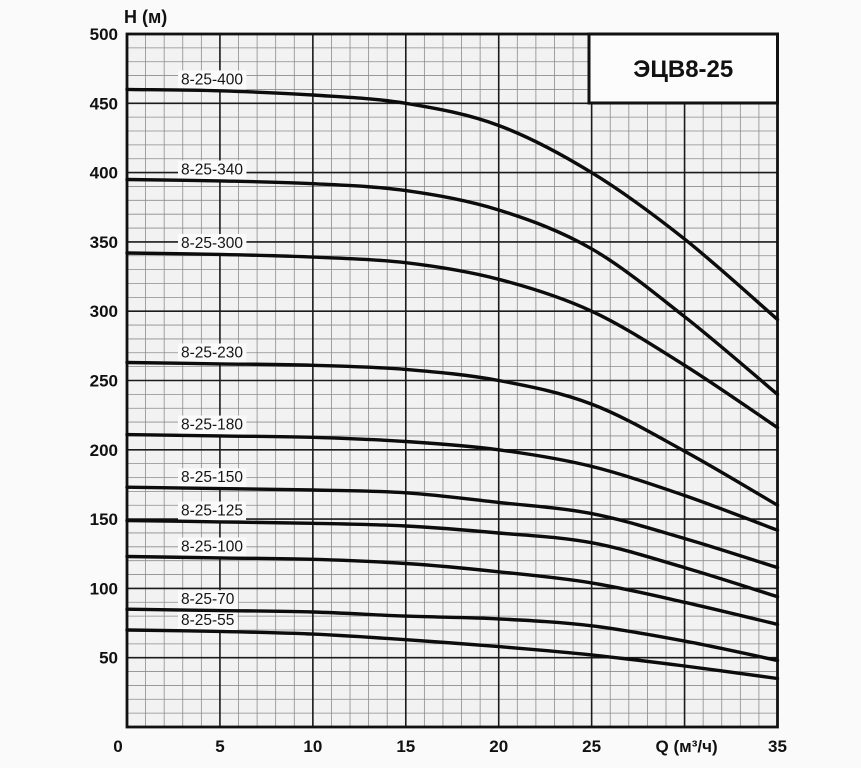 Image resolution: width=861 pixels, height=768 pixels. Describe the element at coordinates (219, 746) in the screenshot. I see `x-tick-label: 5` at that location.